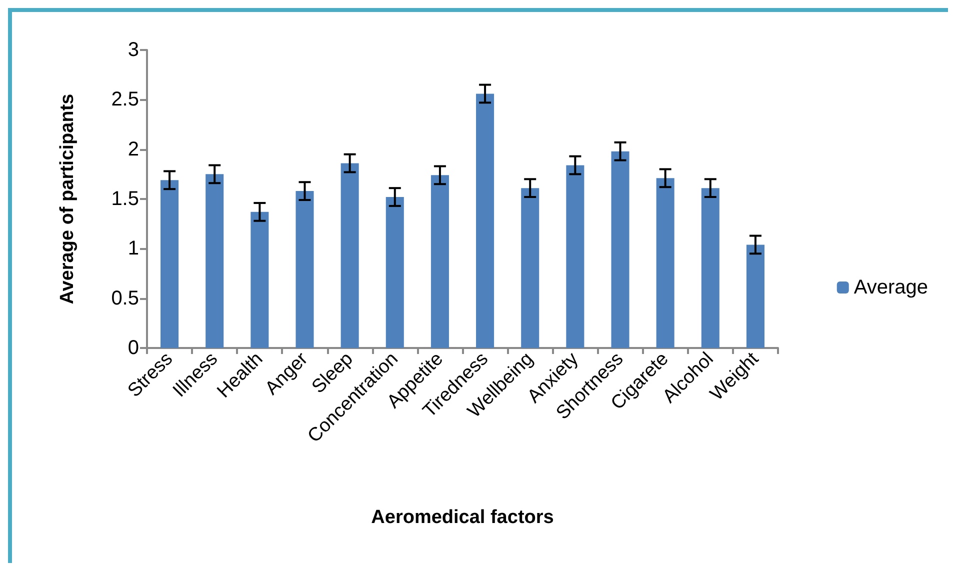 This screenshot has height=577, width=959. Describe the element at coordinates (67, 199) in the screenshot. I see `y-axis-title: Average of participants` at that location.